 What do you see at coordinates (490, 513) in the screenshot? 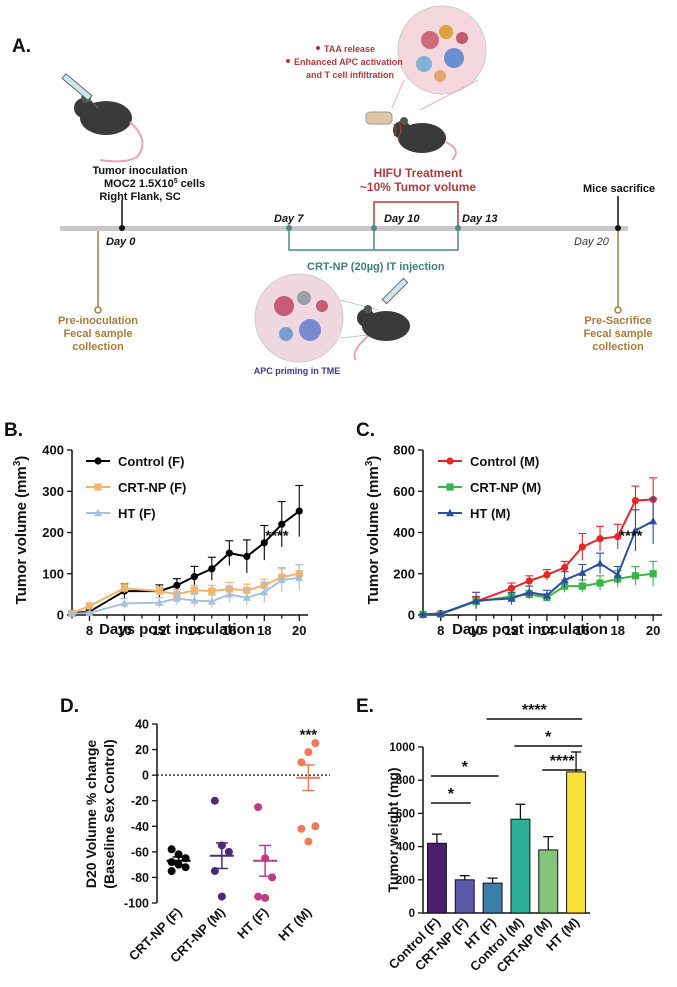
I see `legend-label: HT (M)` at bounding box center [490, 513].